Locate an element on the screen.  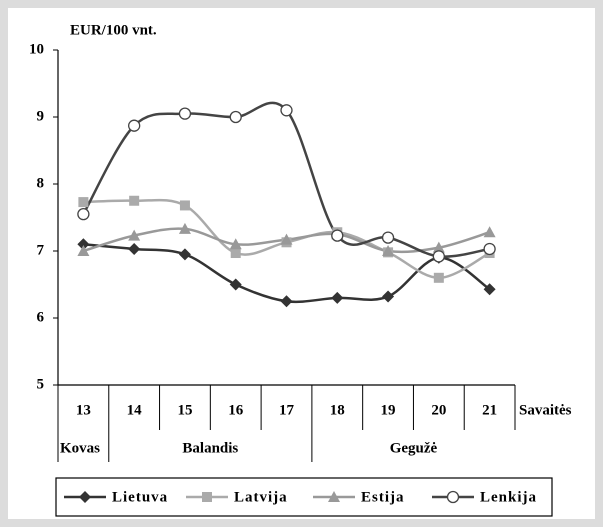
y-tick-label: 7 is located at coordinates (41, 250).